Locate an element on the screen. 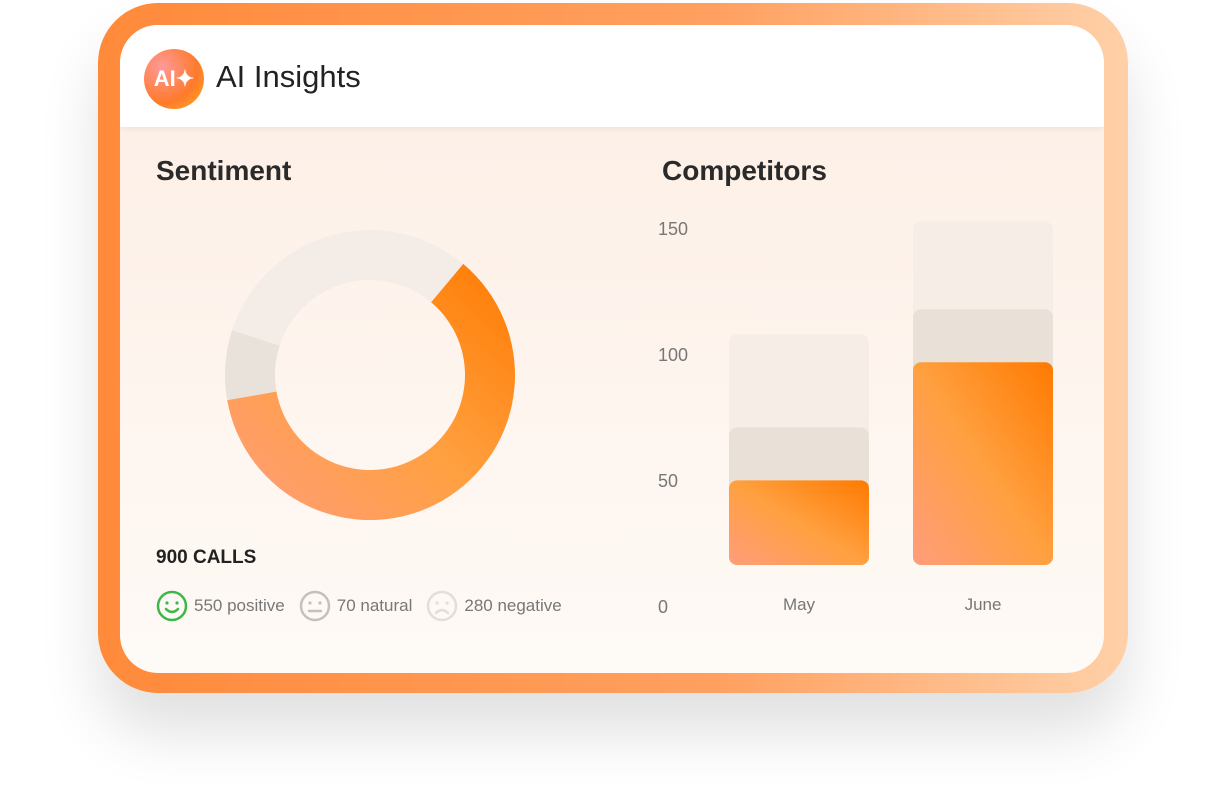 The image size is (1224, 792). y-tick: 50 is located at coordinates (668, 481).